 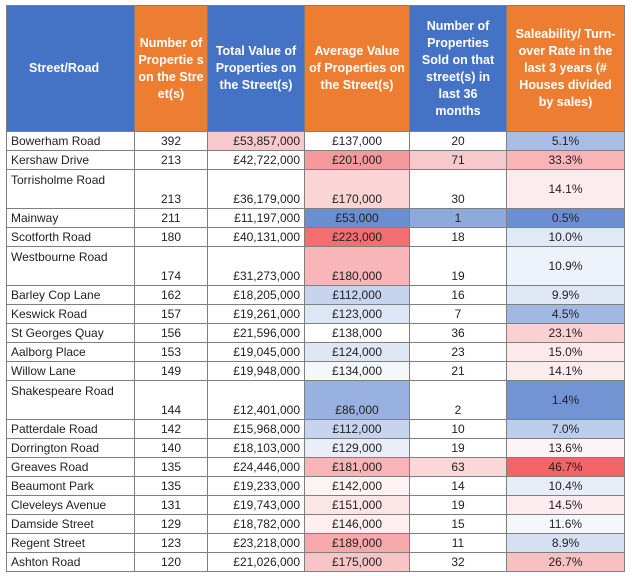 What do you see at coordinates (256, 371) in the screenshot?
I see `total-value-cell: £19,948,000` at bounding box center [256, 371].